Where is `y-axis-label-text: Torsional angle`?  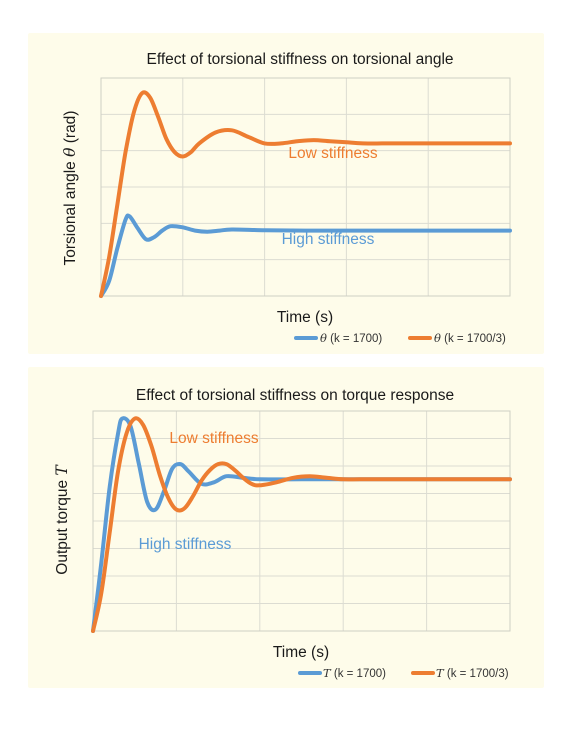 y-axis-label-text: Torsional angle is located at coordinates (70, 211).